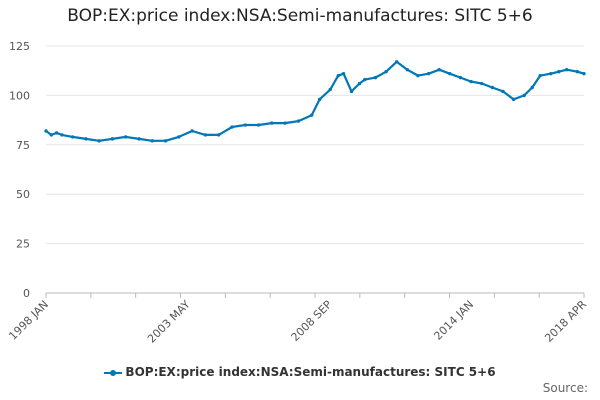 This screenshot has width=600, height=400. I want to click on x-tick-label: 2014 JAN, so click(453, 320).